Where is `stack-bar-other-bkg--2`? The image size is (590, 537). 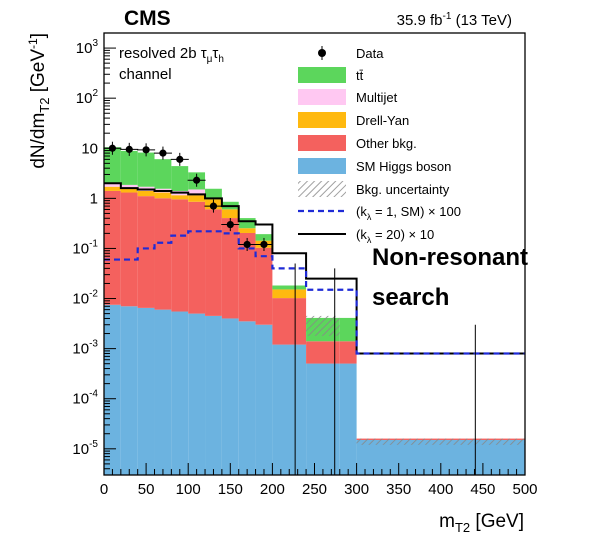
stack-bar-other-bkg--2 is located at coordinates (146, 252).